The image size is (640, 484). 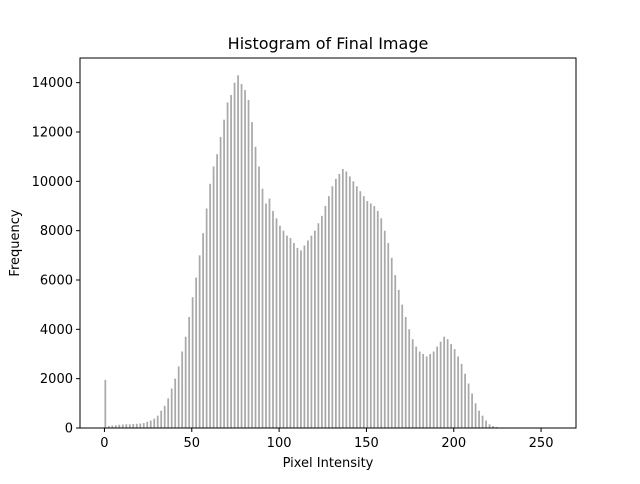 What do you see at coordinates (52, 182) in the screenshot?
I see `y-tick-label: 10000` at bounding box center [52, 182].